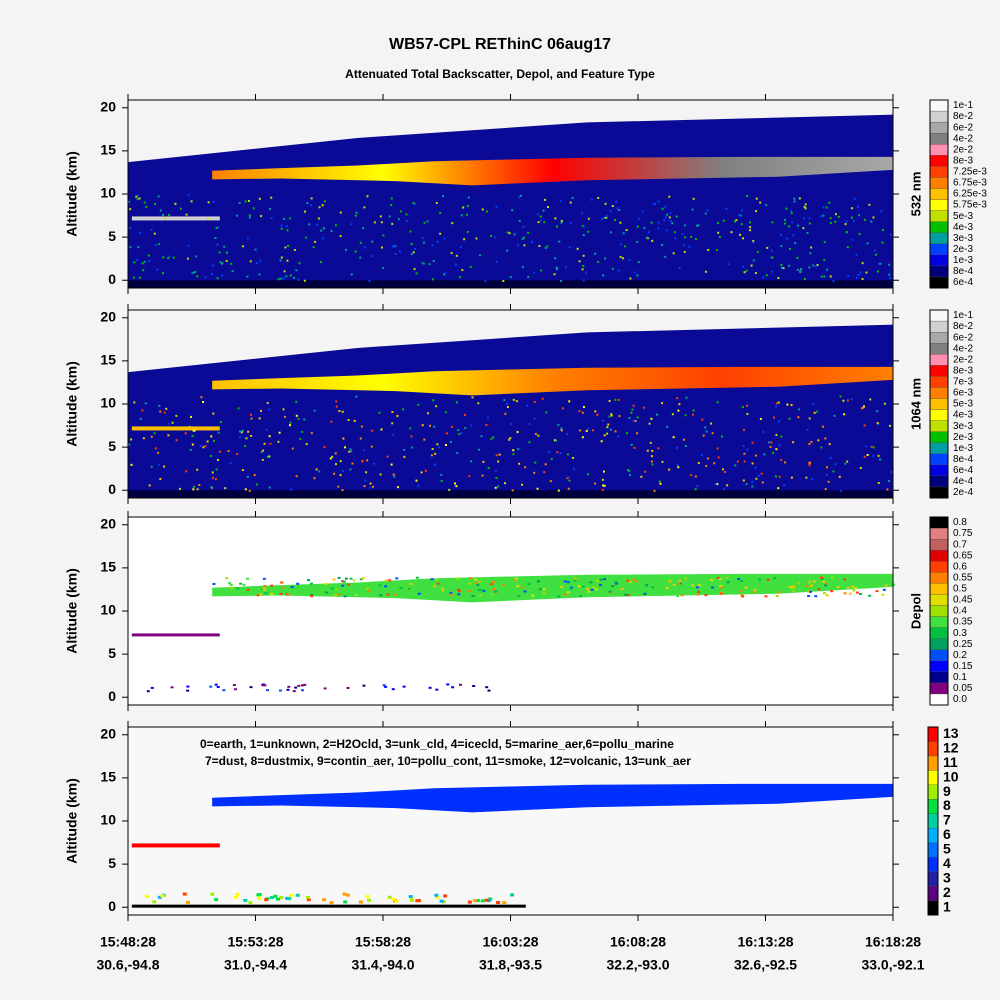 The image size is (1000, 1000). Describe the element at coordinates (128, 942) in the screenshot. I see `x-tick-label: 15:48:28` at that location.